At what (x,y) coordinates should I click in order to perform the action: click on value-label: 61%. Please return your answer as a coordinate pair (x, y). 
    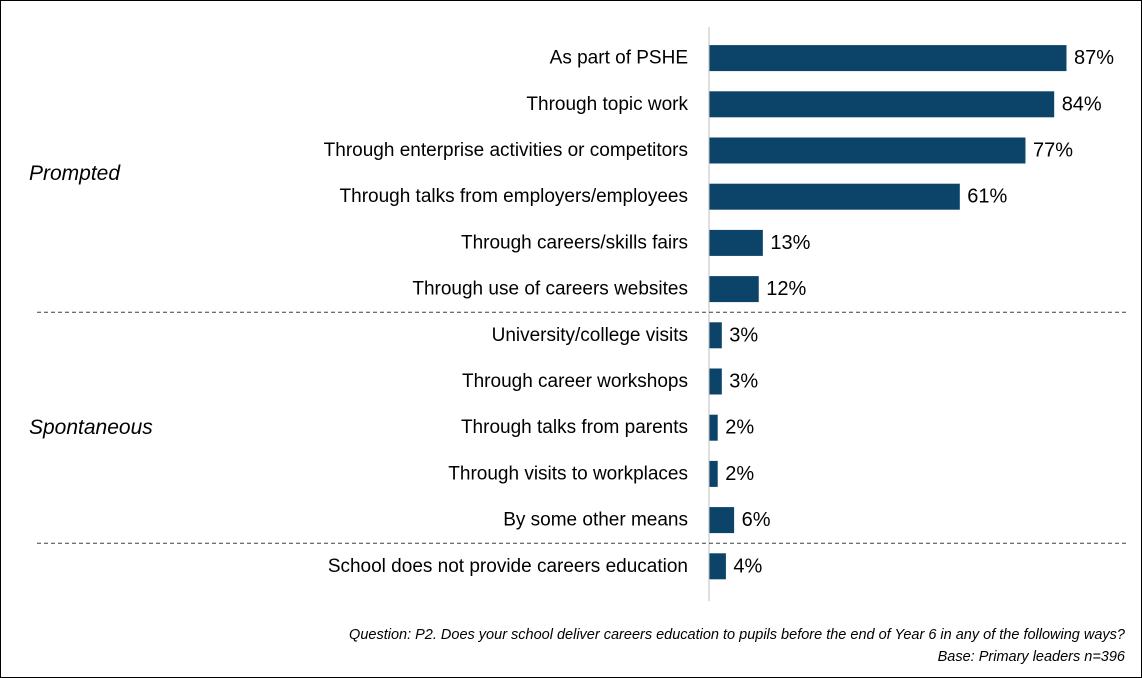
    Looking at the image, I should click on (987, 197).